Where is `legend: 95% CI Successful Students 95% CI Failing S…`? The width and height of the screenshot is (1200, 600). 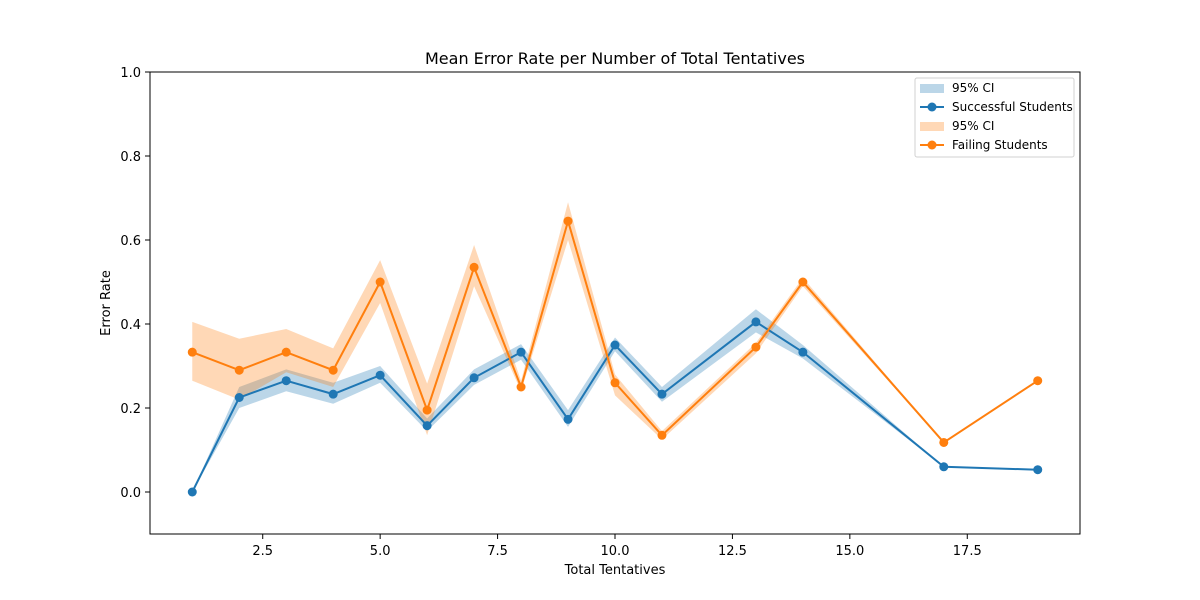 legend: 95% CI Successful Students 95% CI Failing S… is located at coordinates (994, 117).